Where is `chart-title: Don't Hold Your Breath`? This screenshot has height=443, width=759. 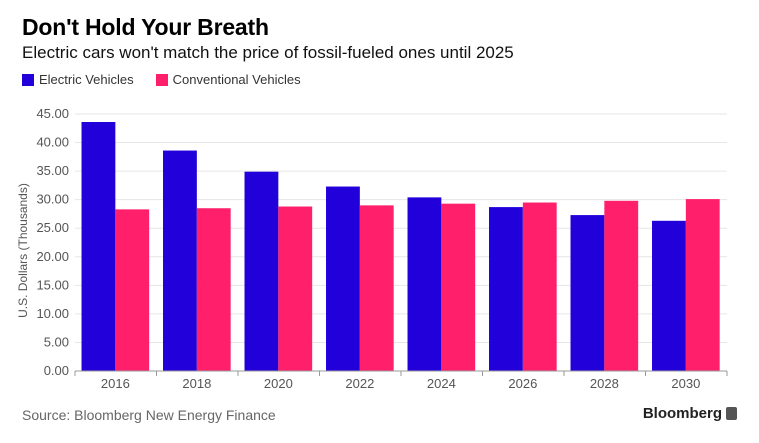 chart-title: Don't Hold Your Breath is located at coordinates (145, 27).